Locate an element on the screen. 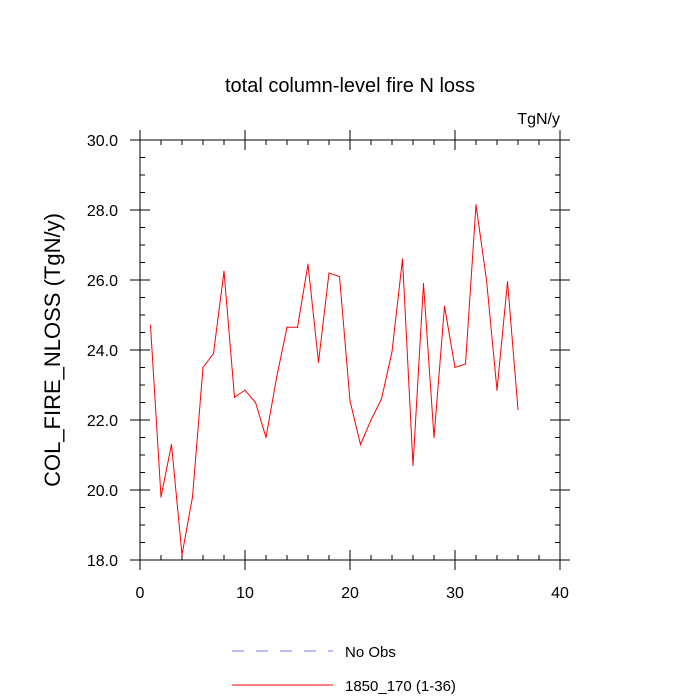 The image size is (700, 700). x-tick-label: 40 is located at coordinates (560, 593).